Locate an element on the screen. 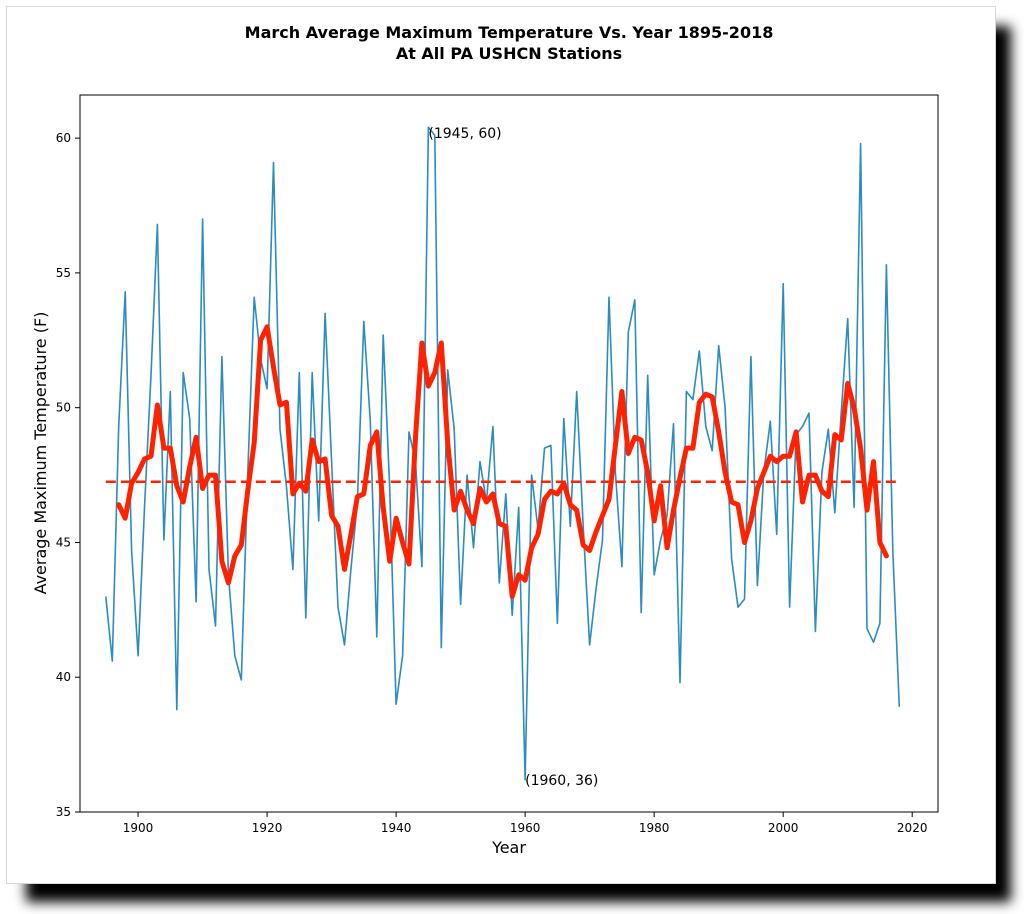 The image size is (1024, 914). x-tick-label: 1980 is located at coordinates (654, 828).